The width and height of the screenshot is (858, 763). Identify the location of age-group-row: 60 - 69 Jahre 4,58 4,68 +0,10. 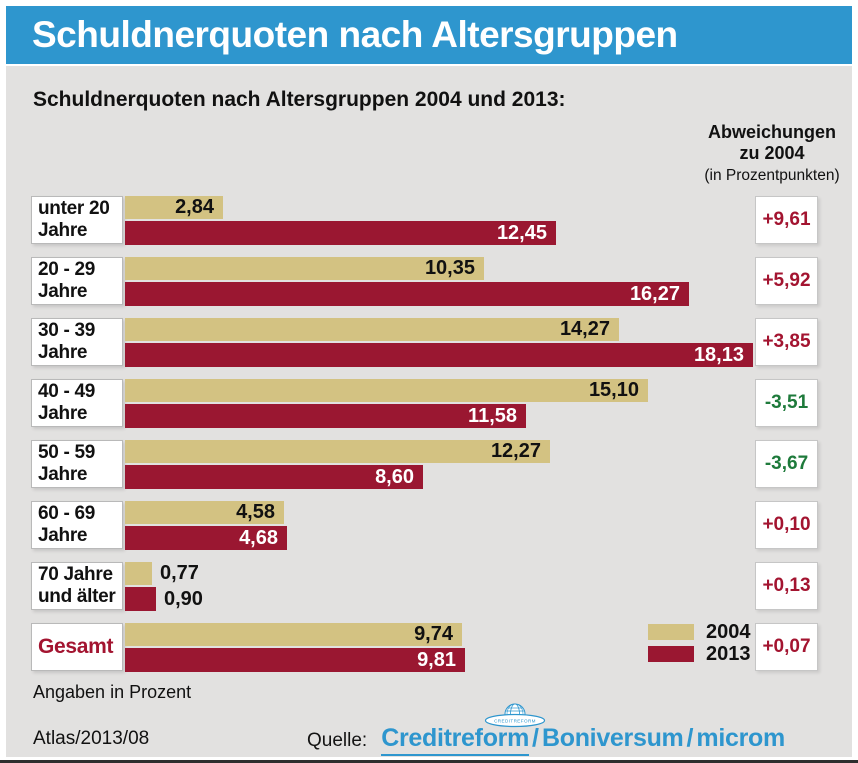
(429, 525).